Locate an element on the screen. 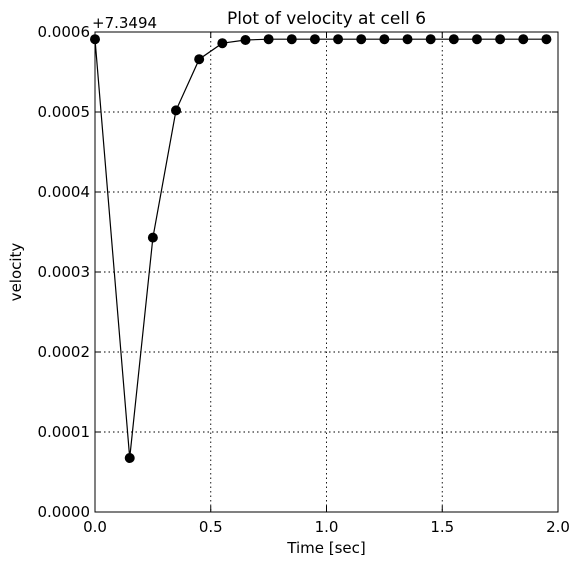 The height and width of the screenshot is (564, 580). x-tick-label: 1.0 is located at coordinates (327, 527).